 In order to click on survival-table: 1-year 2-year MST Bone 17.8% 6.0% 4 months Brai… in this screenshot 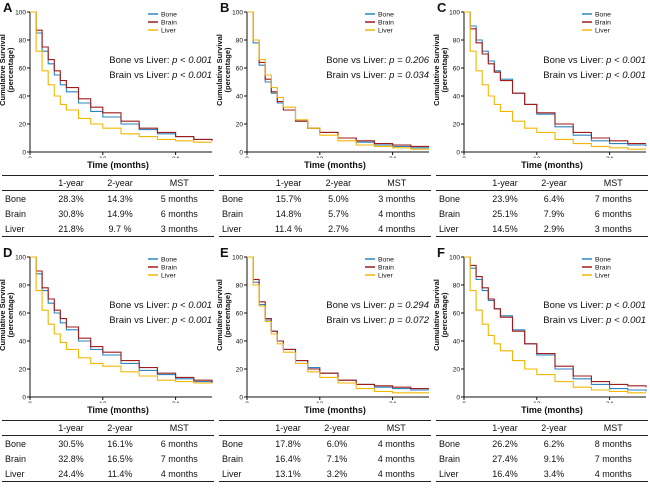, I will do `click(325, 451)`.